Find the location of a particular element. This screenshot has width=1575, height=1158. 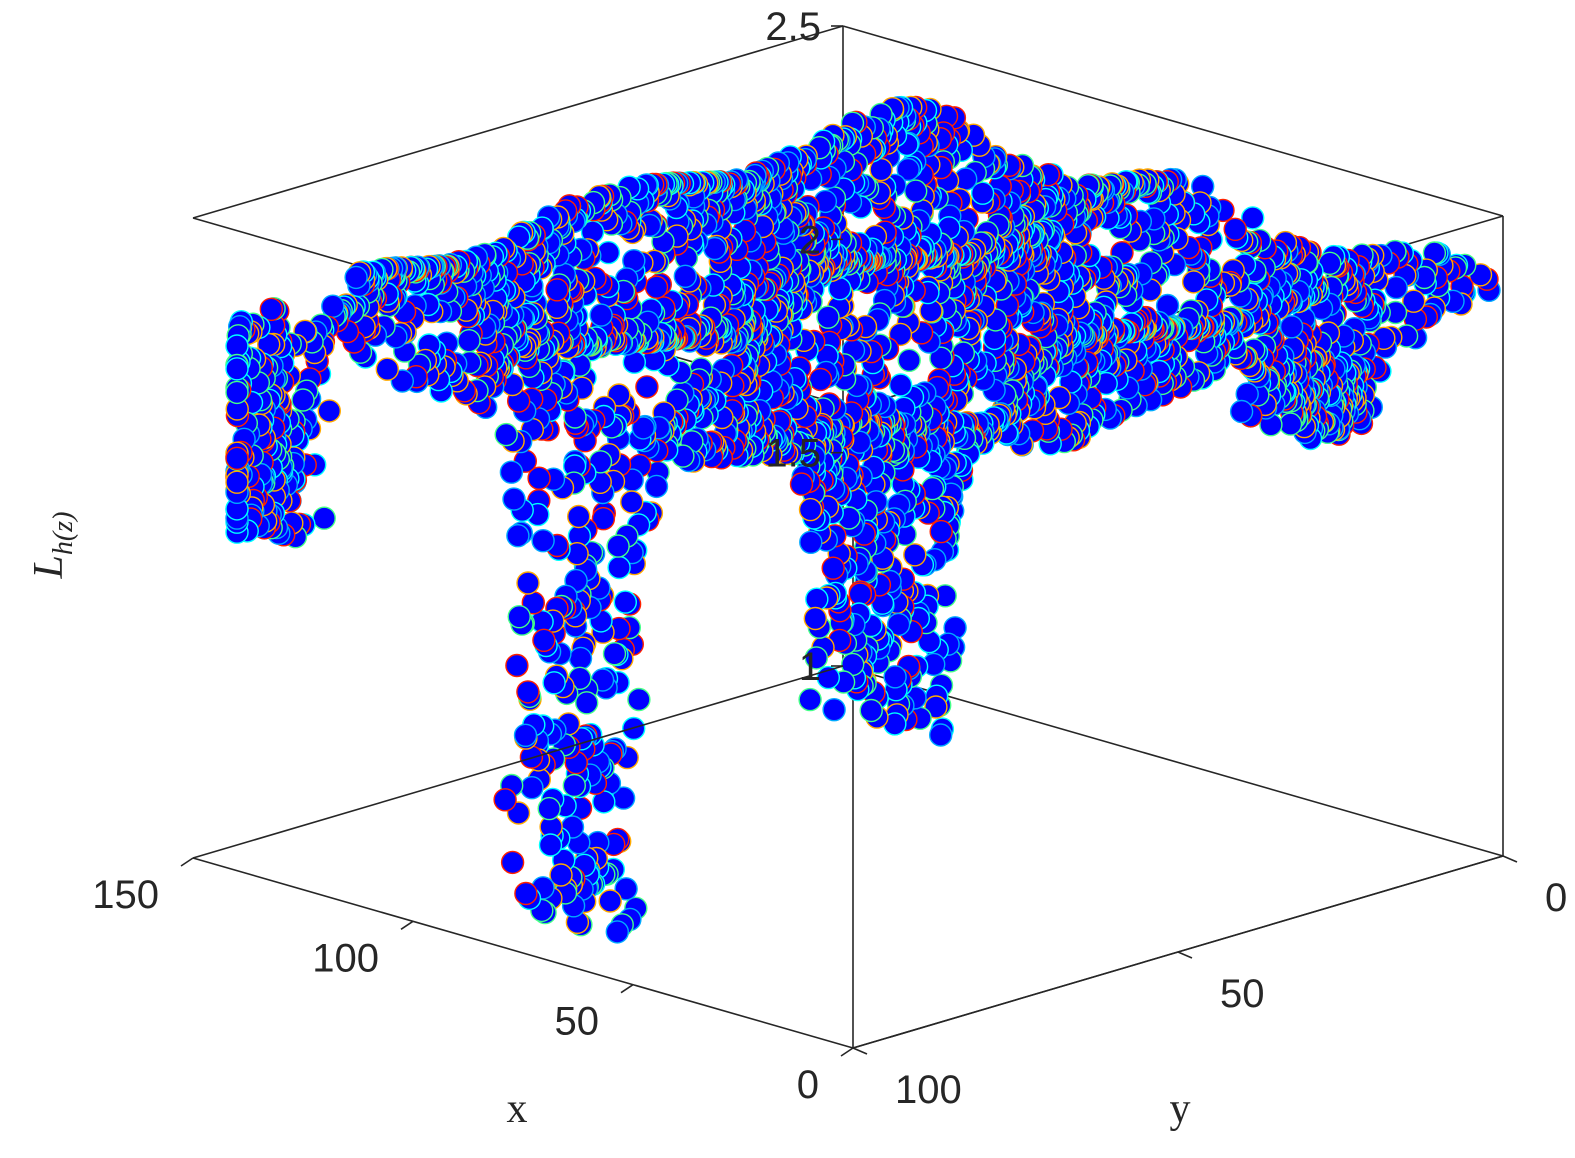

x-axis-title: x is located at coordinates (517, 1109).